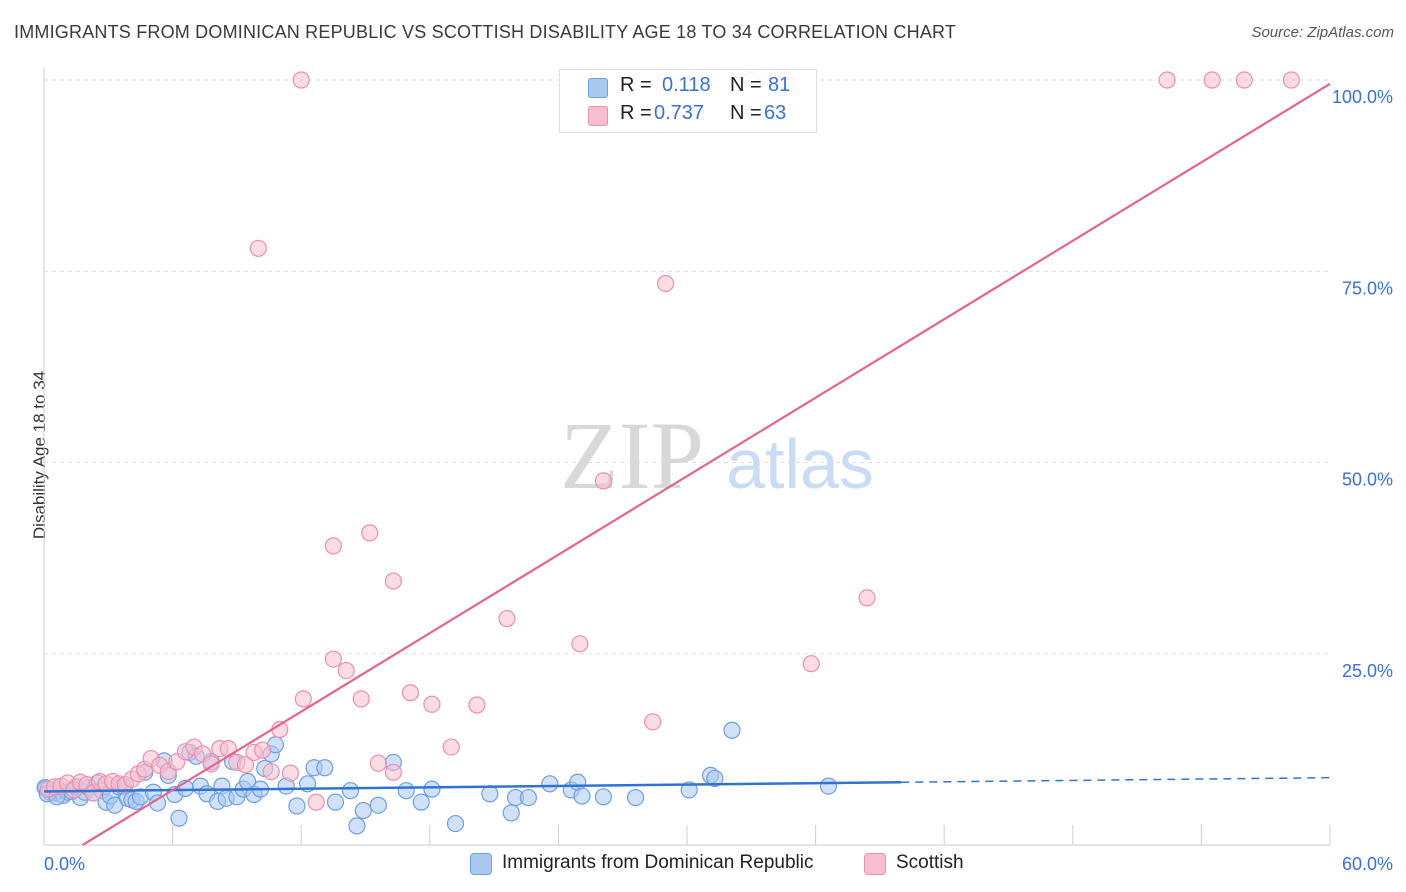 The width and height of the screenshot is (1406, 892). What do you see at coordinates (64, 864) in the screenshot?
I see `x-tick-label: 0.0%` at bounding box center [64, 864].